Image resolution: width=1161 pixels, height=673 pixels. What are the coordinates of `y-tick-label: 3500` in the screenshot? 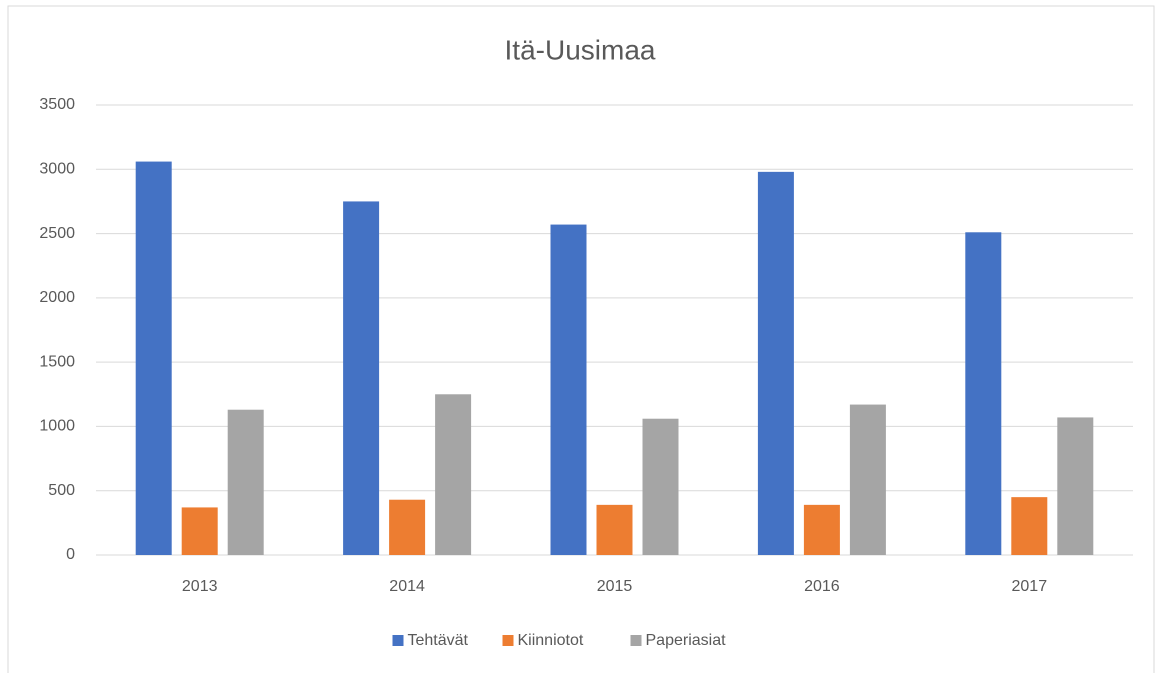 It's located at (57, 104).